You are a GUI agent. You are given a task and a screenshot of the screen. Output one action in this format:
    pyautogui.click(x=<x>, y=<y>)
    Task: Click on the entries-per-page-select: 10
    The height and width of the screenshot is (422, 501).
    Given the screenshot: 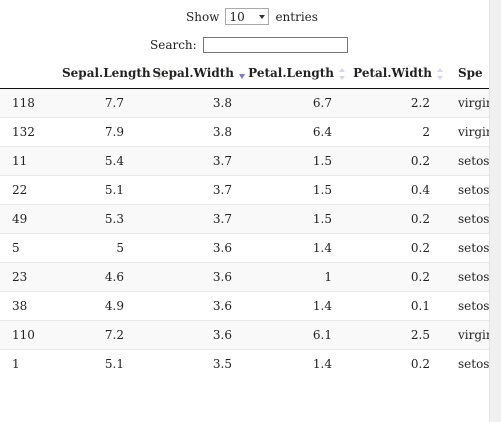 What is the action you would take?
    pyautogui.click(x=247, y=16)
    